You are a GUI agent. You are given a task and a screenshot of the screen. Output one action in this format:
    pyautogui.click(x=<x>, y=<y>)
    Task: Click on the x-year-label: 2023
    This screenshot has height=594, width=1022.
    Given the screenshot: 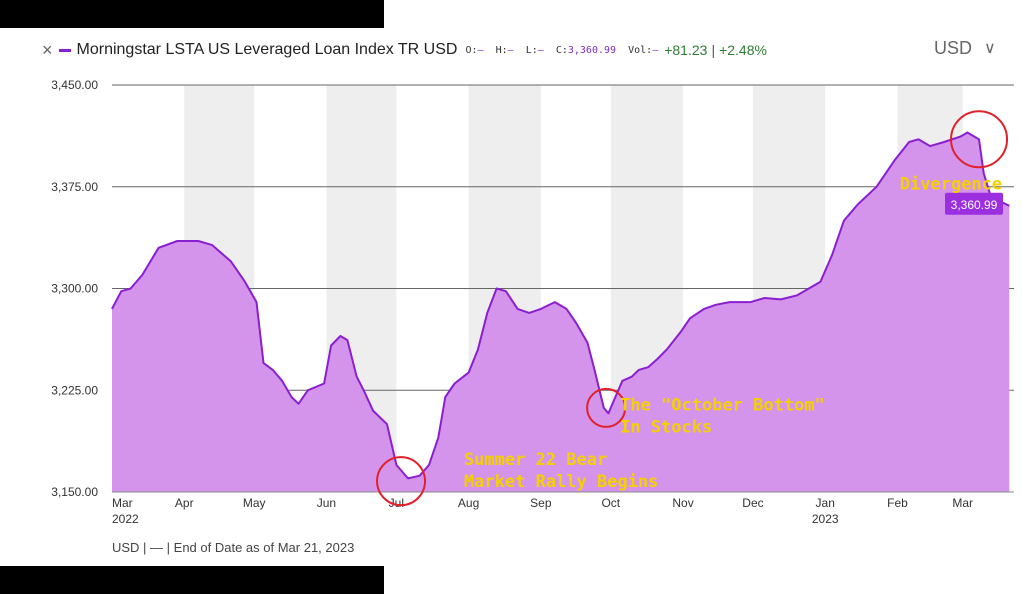 What is the action you would take?
    pyautogui.click(x=825, y=519)
    